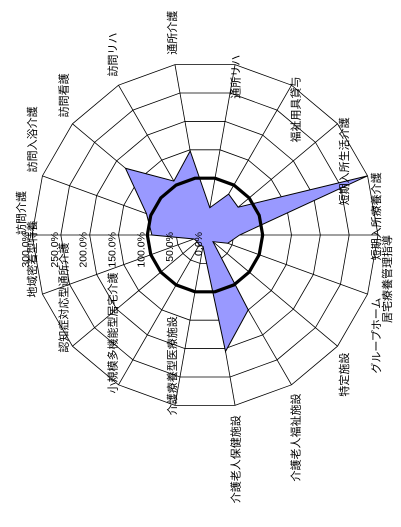 This screenshot has height=527, width=401. What do you see at coordinates (113, 250) in the screenshot?
I see `radial-tick-label: 150.0%` at bounding box center [113, 250].